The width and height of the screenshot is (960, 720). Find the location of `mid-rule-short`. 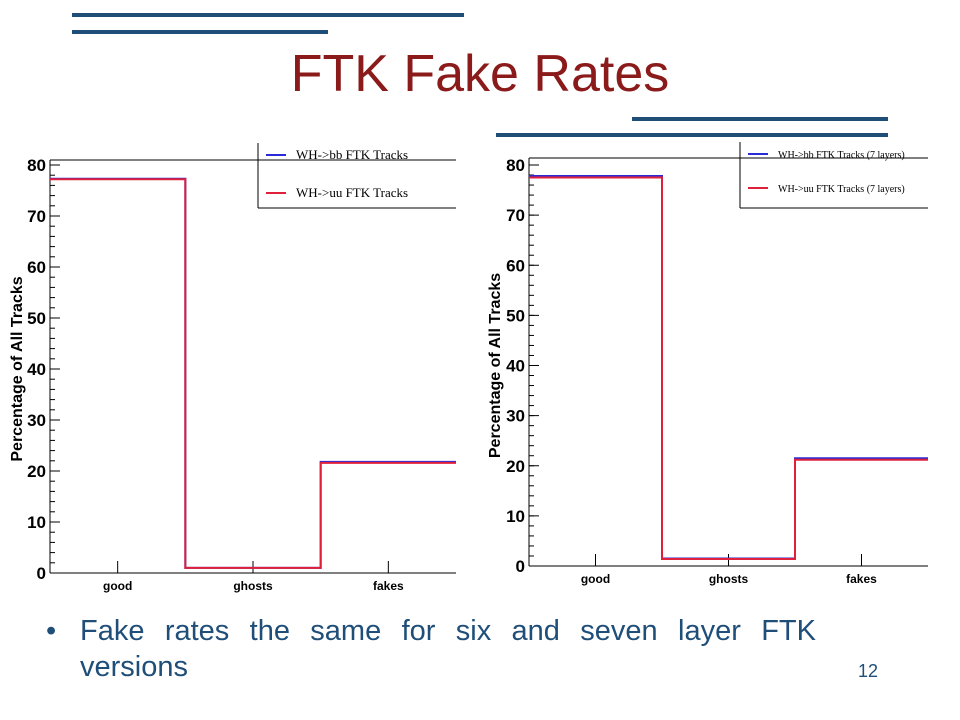

mid-rule-short is located at coordinates (760, 119).